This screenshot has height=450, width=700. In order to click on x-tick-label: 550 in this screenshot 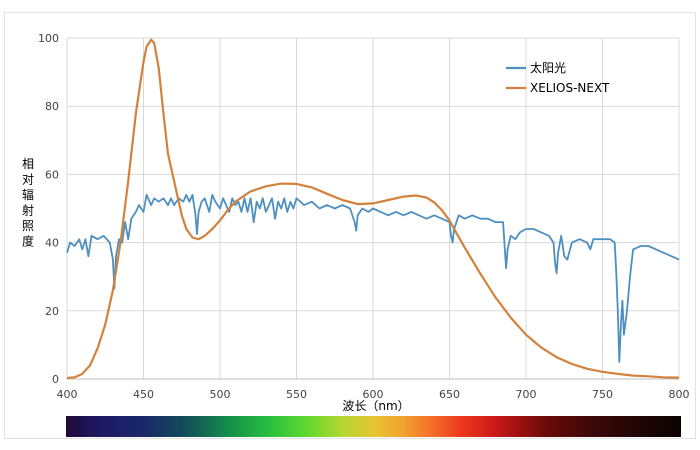, I will do `click(296, 394)`.